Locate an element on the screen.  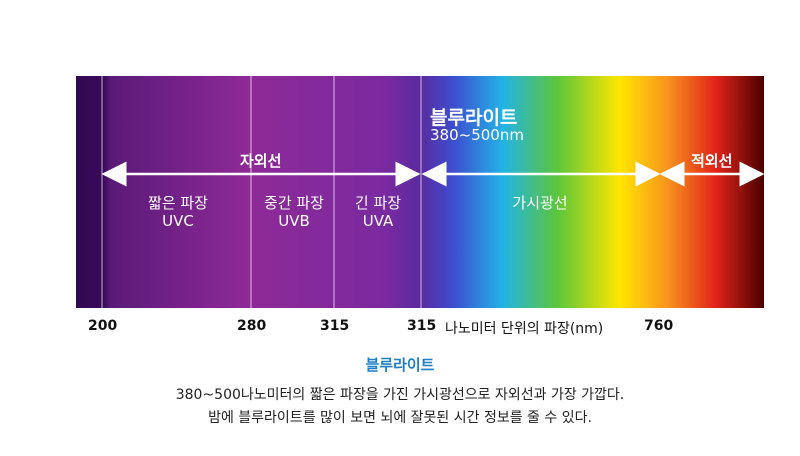
blue-light-range: 380~500nm is located at coordinates (477, 135).